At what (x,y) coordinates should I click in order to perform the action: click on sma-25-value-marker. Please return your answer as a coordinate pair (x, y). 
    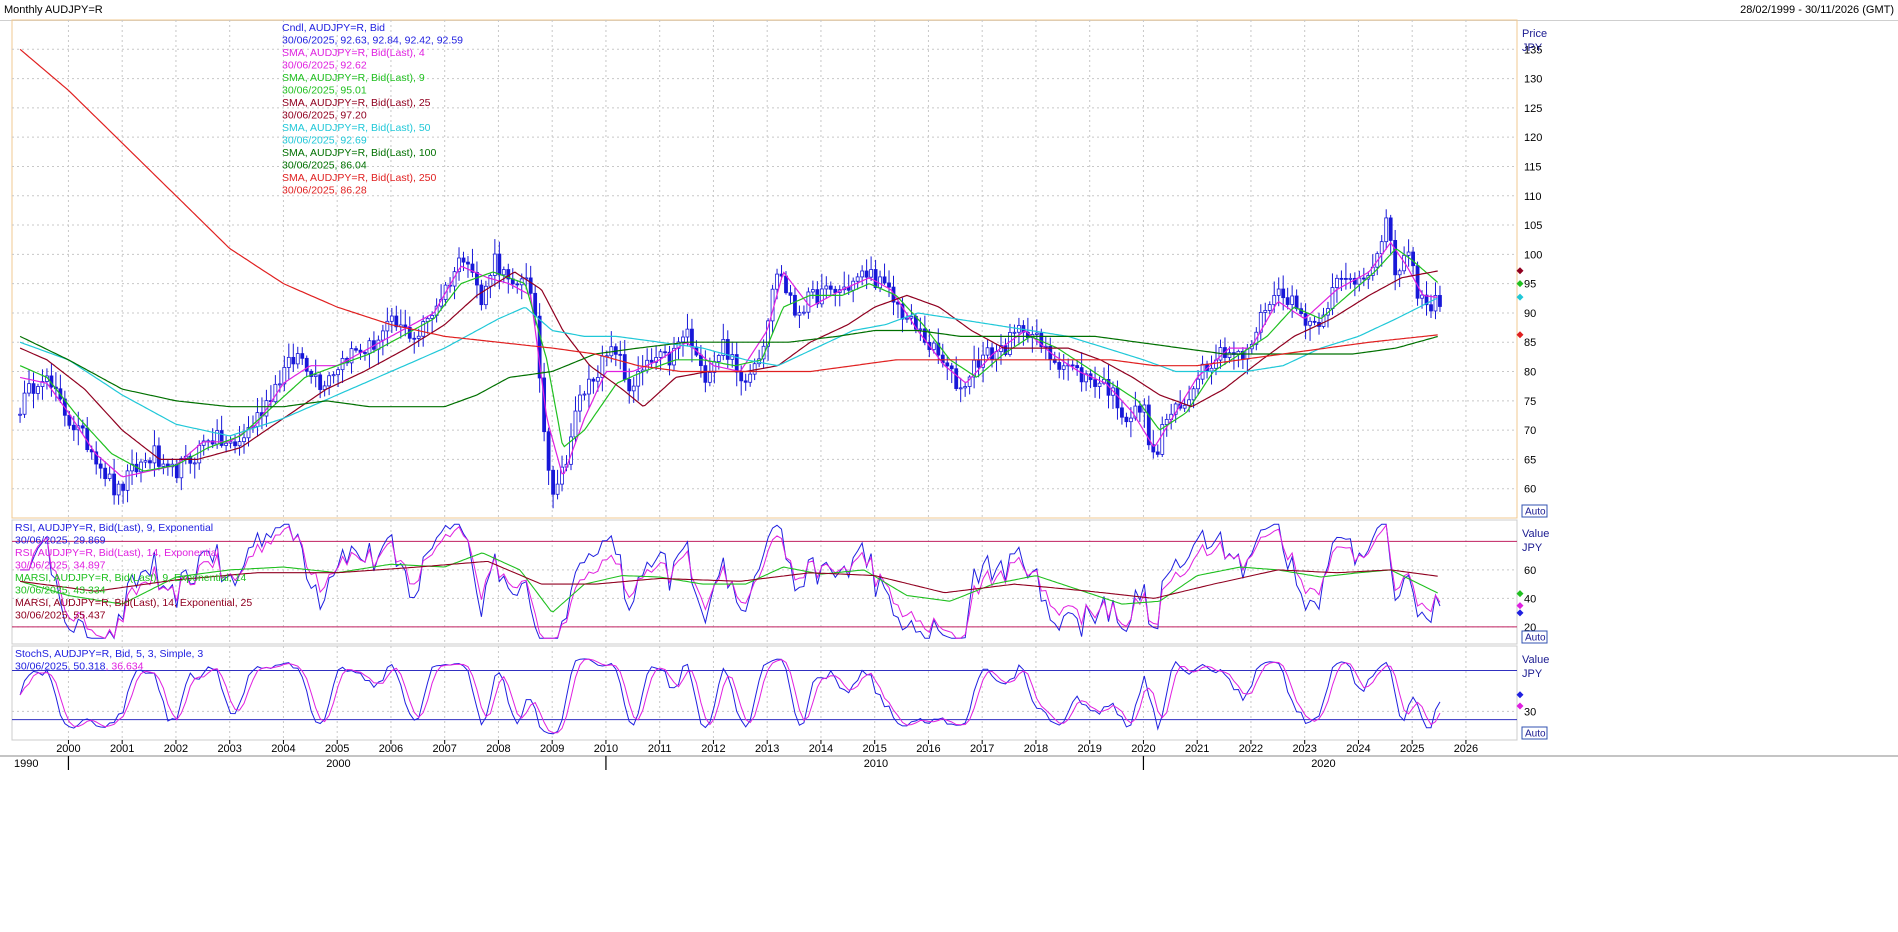
    Looking at the image, I should click on (1520, 271).